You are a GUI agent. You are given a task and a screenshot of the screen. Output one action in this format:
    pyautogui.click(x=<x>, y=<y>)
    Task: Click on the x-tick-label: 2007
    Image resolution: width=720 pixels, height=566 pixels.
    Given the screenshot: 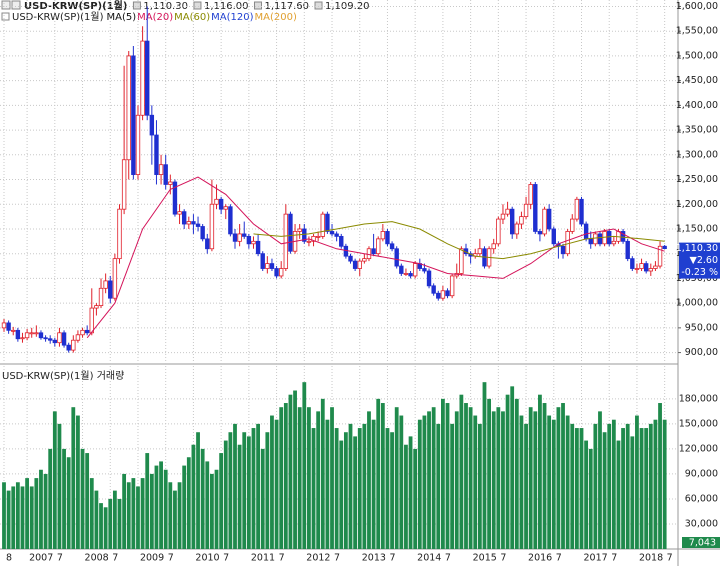 What is the action you would take?
    pyautogui.click(x=41, y=558)
    